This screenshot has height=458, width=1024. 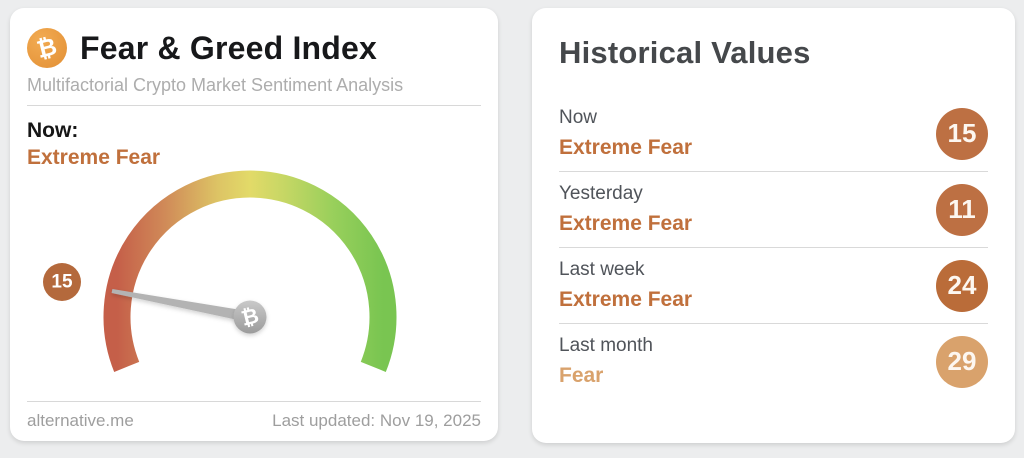 I want to click on history-row-text: Now Extreme Fear, so click(x=625, y=133).